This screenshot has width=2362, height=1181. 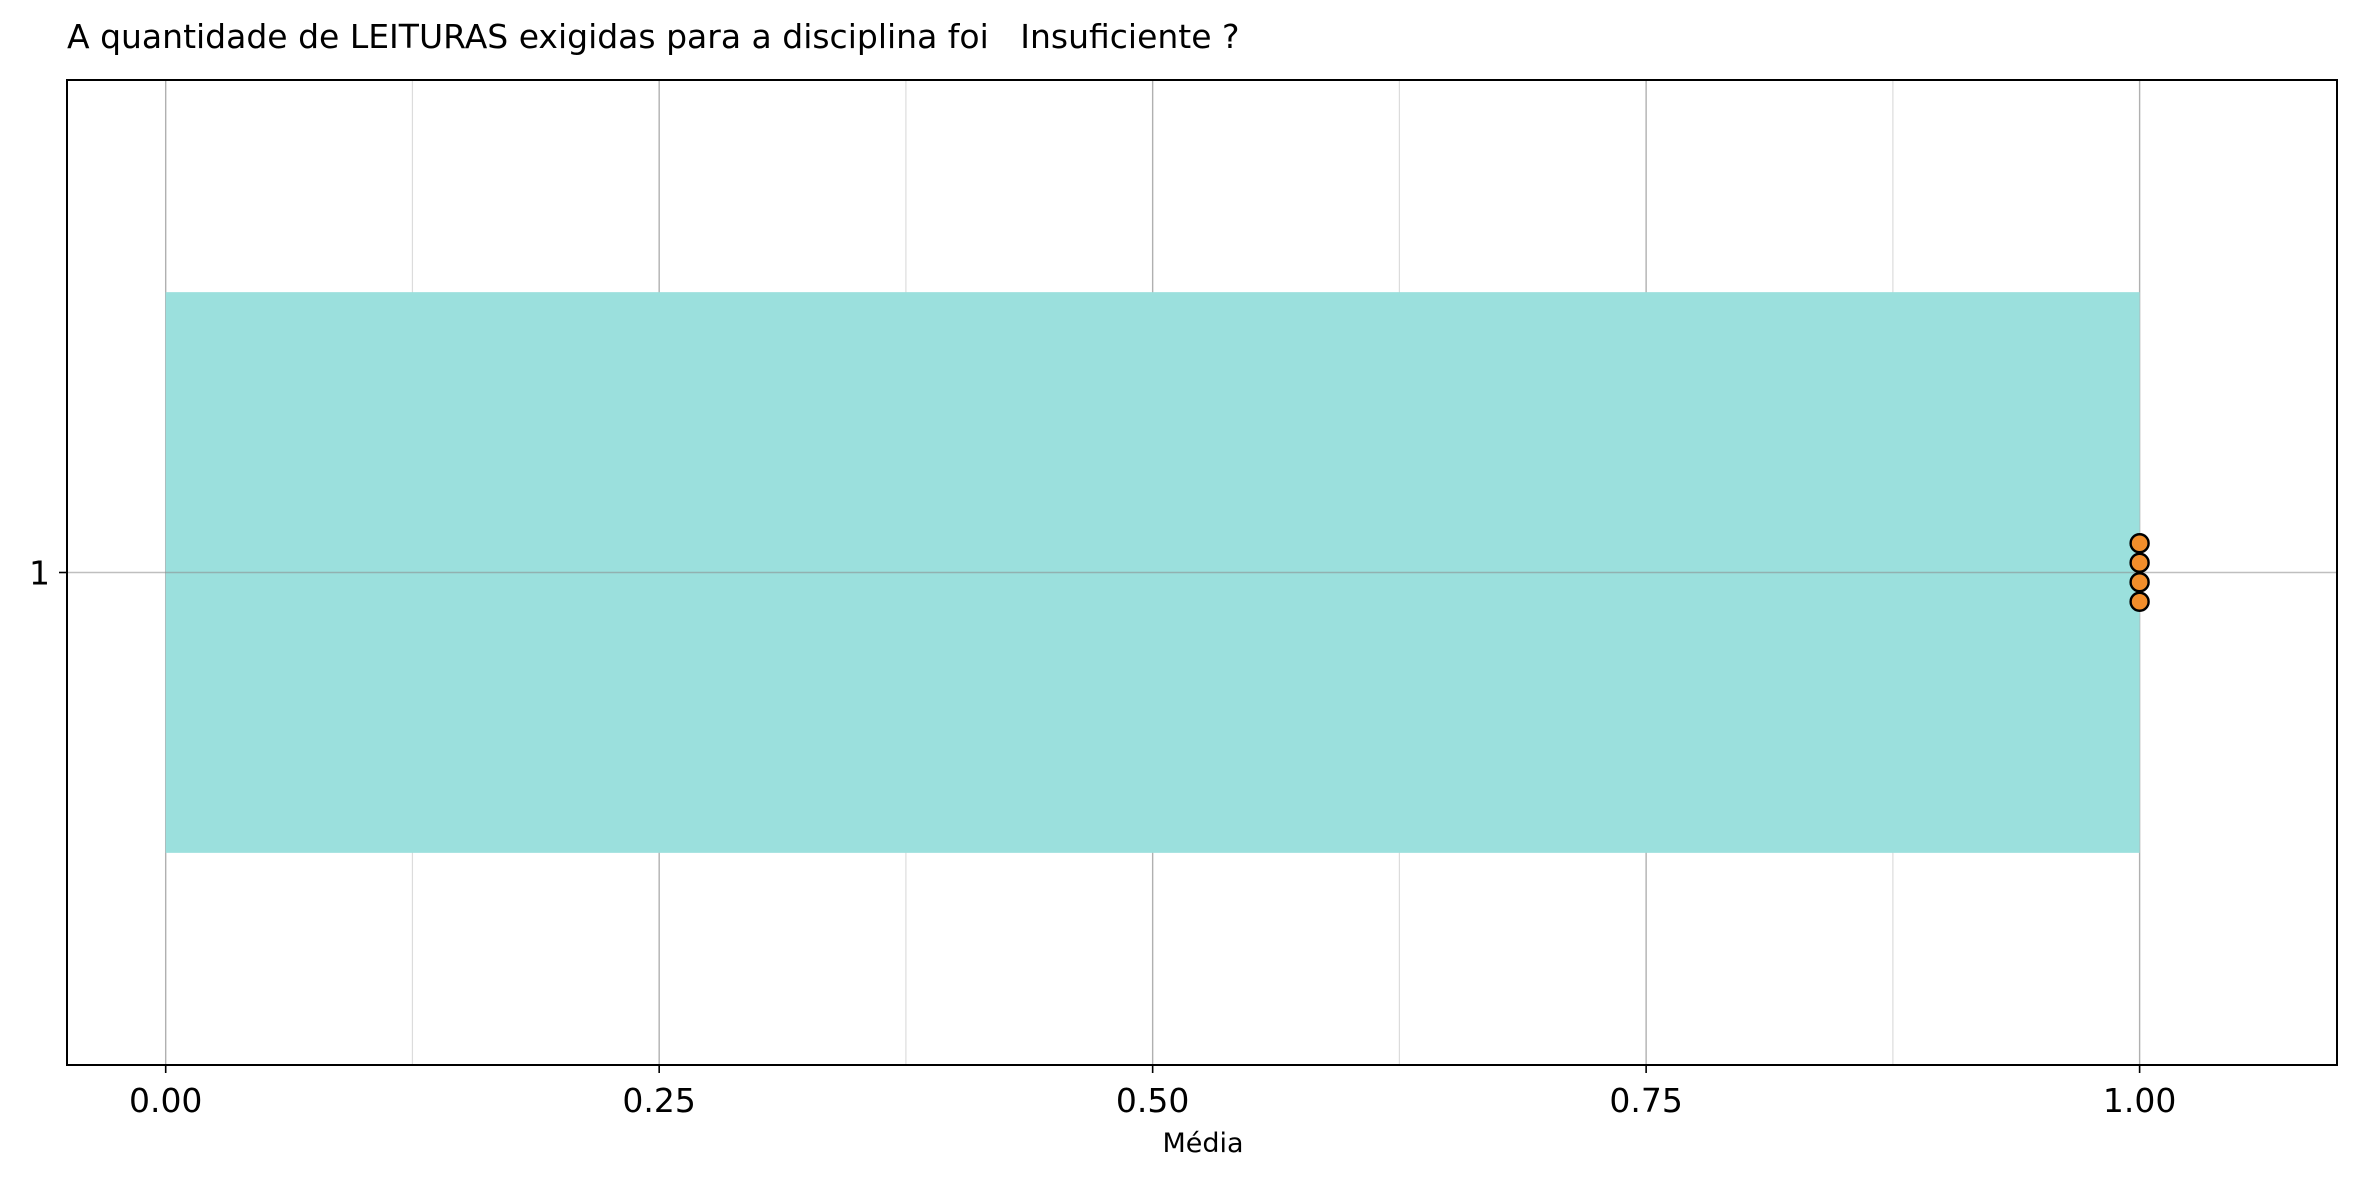 I want to click on x-tick-label: 0.75, so click(x=1645, y=1100).